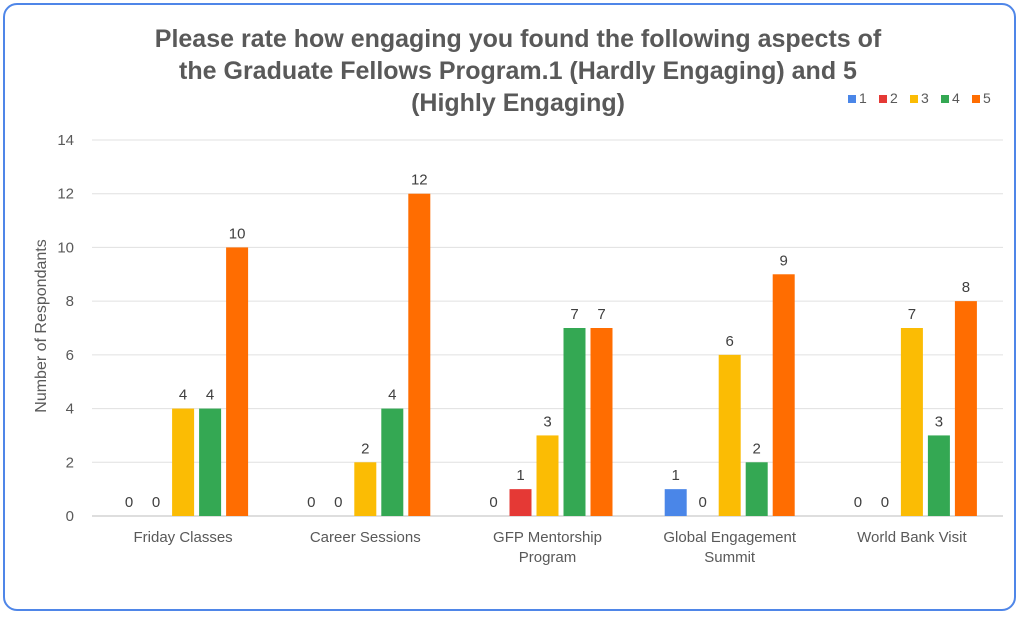  What do you see at coordinates (894, 98) in the screenshot?
I see `legend-label: 2` at bounding box center [894, 98].